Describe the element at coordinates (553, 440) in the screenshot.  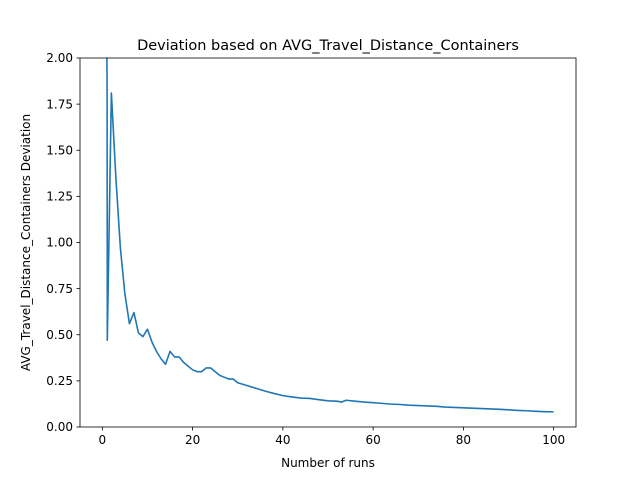
I see `x-tick-label: 100` at that location.